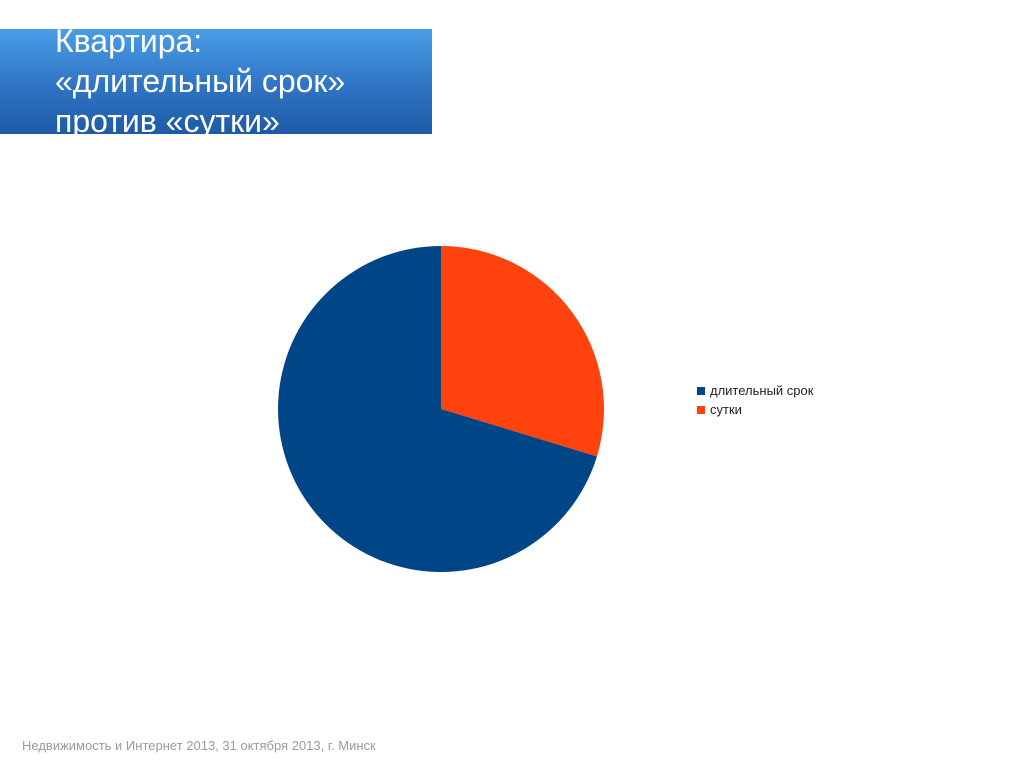 Image resolution: width=1024 pixels, height=768 pixels. What do you see at coordinates (701, 390) in the screenshot?
I see `legend-swatch-long-term` at bounding box center [701, 390].